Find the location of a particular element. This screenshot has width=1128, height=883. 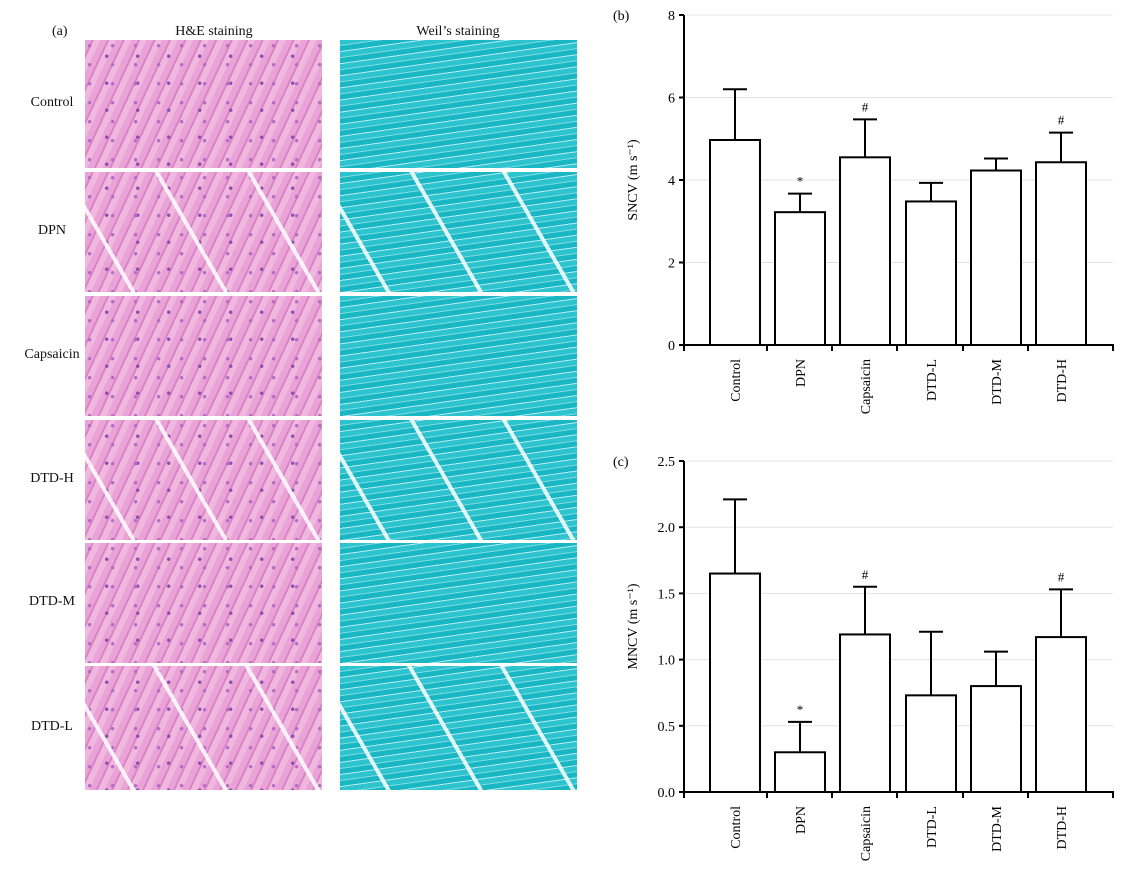

he-header: H&E staining is located at coordinates (214, 31).